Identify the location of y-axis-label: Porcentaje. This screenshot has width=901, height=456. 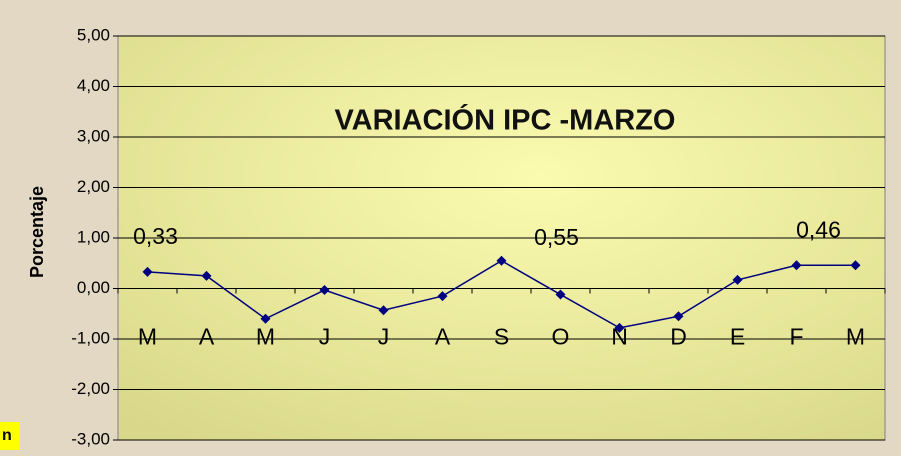
(37, 232).